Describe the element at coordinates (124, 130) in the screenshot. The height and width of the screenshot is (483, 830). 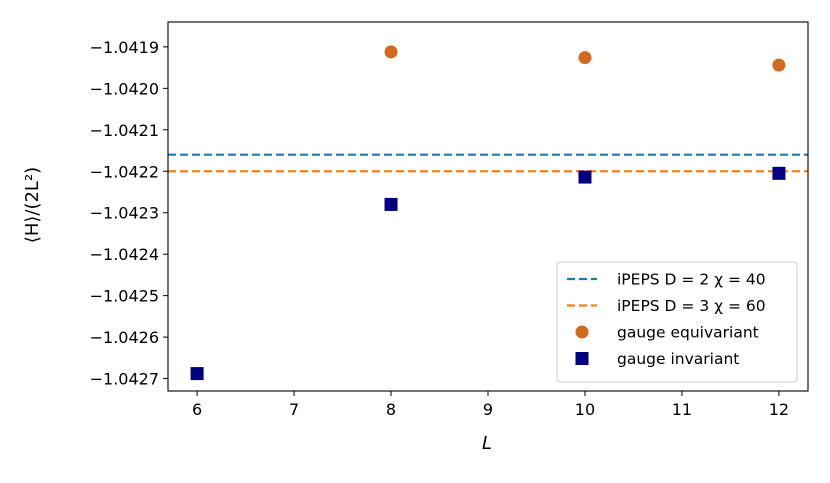
I see `y-tick-label-2: −1.0421` at that location.